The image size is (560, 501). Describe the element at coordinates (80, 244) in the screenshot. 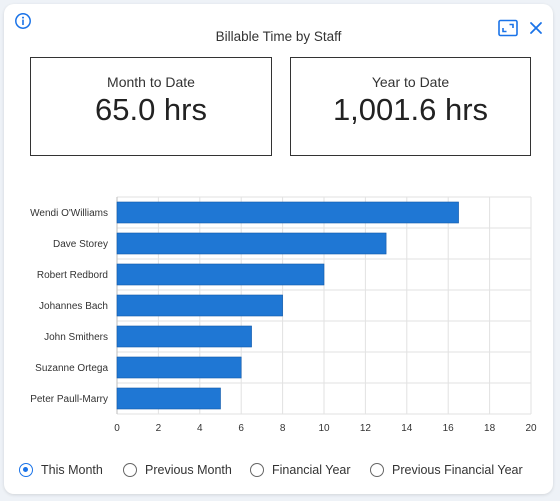

I see `category-label: Dave Storey` at that location.